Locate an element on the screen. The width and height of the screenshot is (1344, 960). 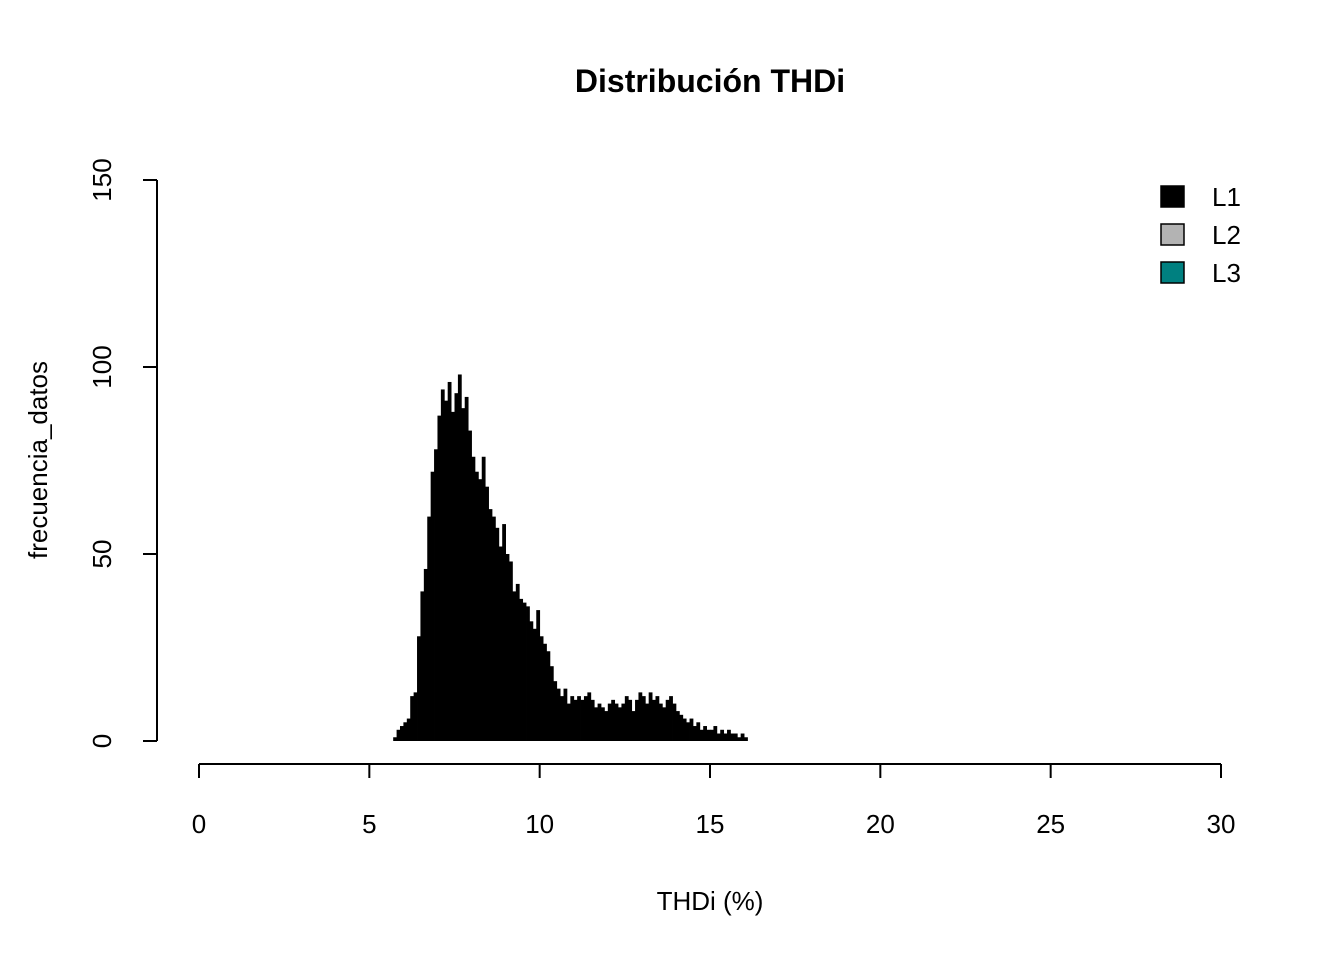
x-tick-label: 30 is located at coordinates (1221, 824).